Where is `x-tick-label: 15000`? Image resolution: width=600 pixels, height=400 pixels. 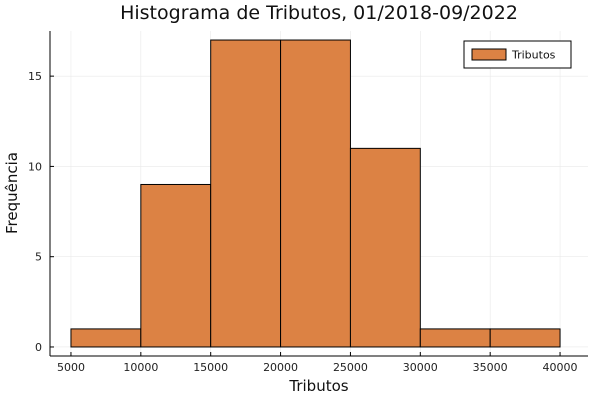 x-tick-label: 15000 is located at coordinates (210, 367).